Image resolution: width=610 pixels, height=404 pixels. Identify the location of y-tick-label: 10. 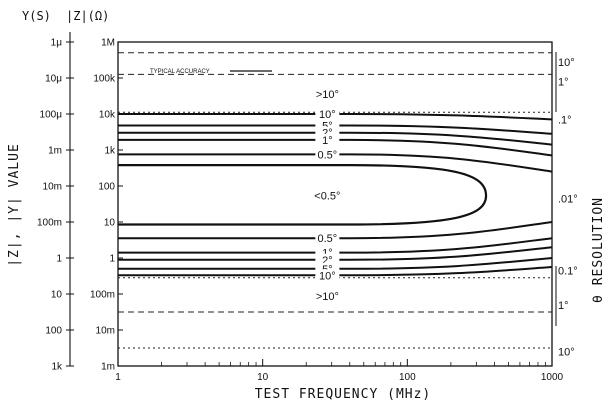
(57, 295).